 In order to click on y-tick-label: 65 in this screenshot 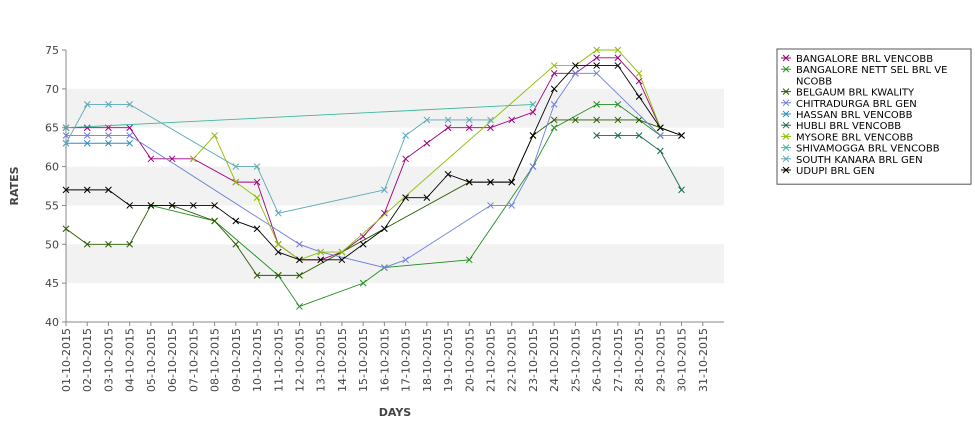, I will do `click(52, 128)`.